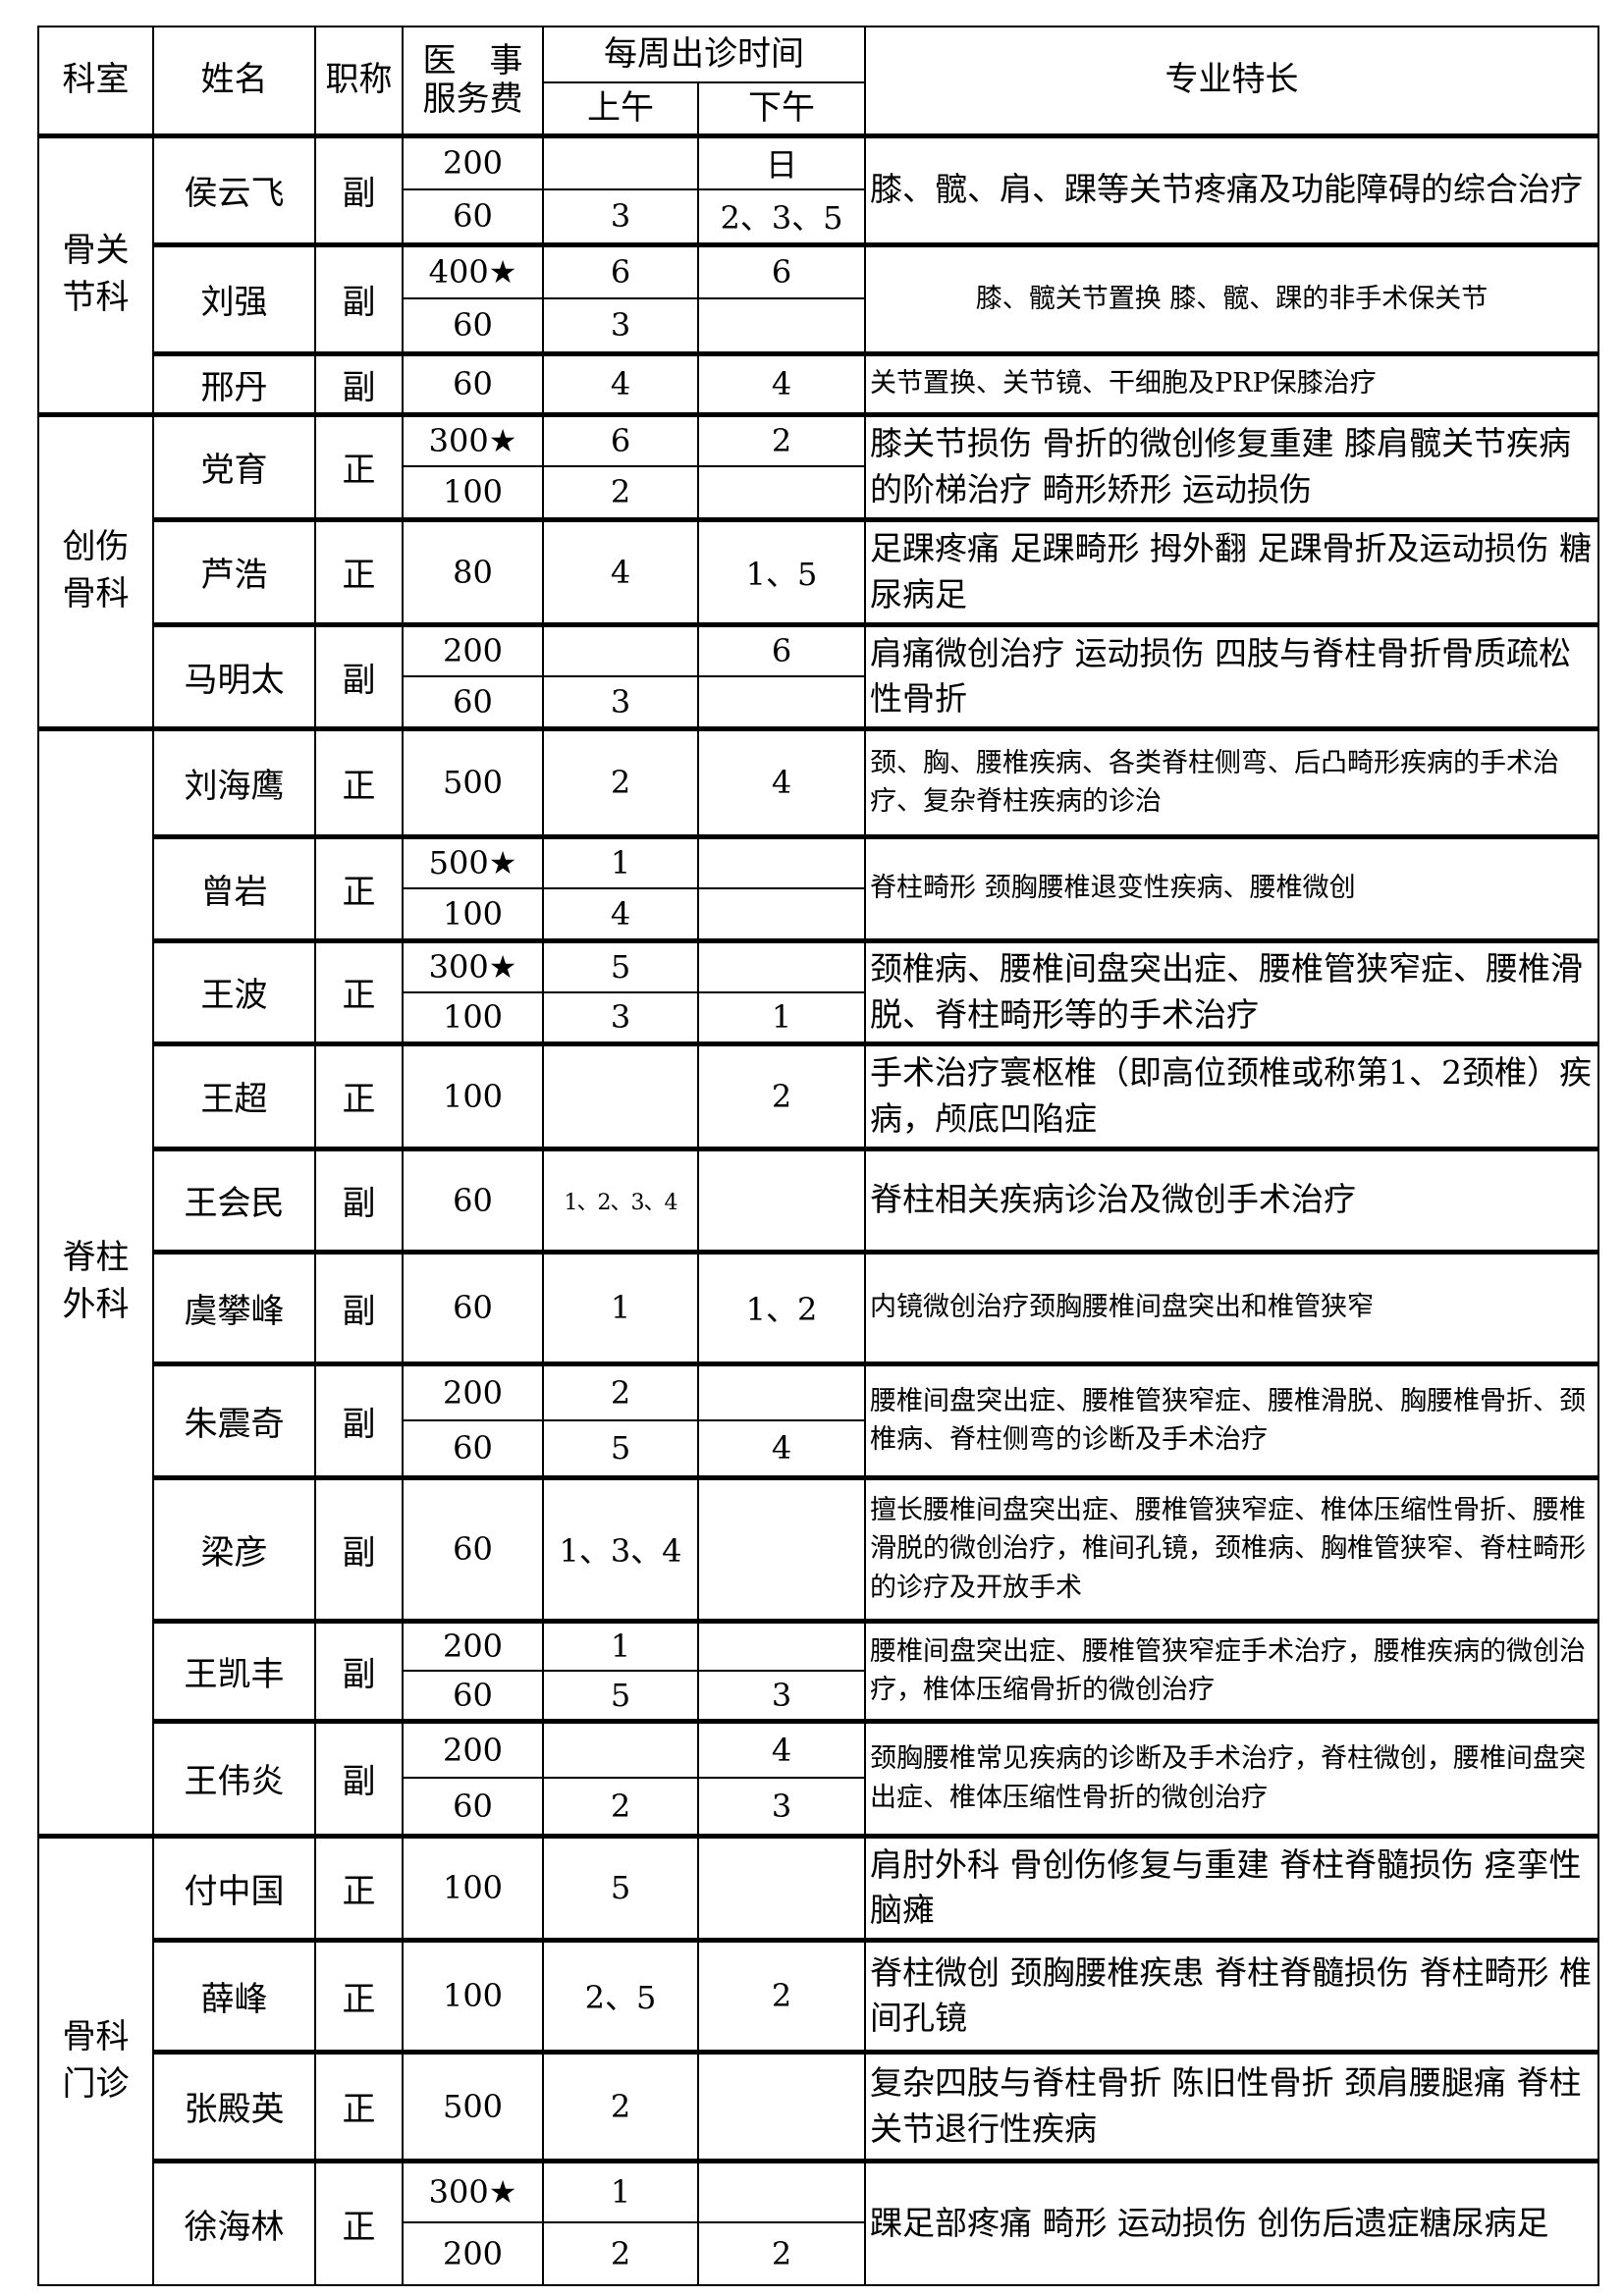  I want to click on table-row: 徐海林正 300★ 1 踝足部疼痛 畸形 运动损伤 创伤后遗症糖尿病足, so click(818, 2222).